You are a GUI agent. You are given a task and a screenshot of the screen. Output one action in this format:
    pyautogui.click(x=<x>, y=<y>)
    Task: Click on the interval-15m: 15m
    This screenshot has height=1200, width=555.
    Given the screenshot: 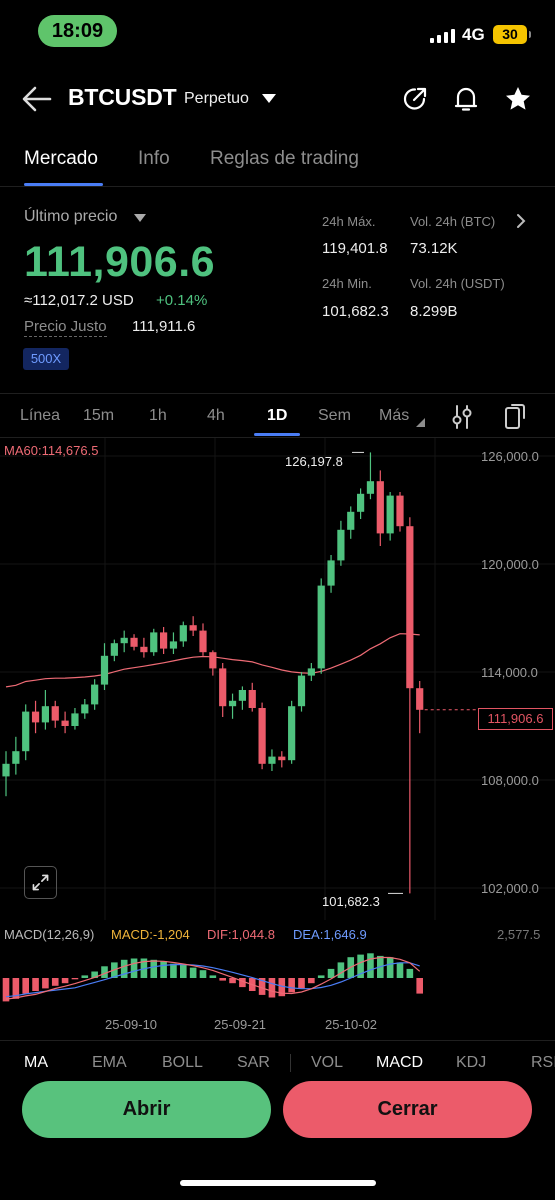 What is the action you would take?
    pyautogui.click(x=99, y=415)
    